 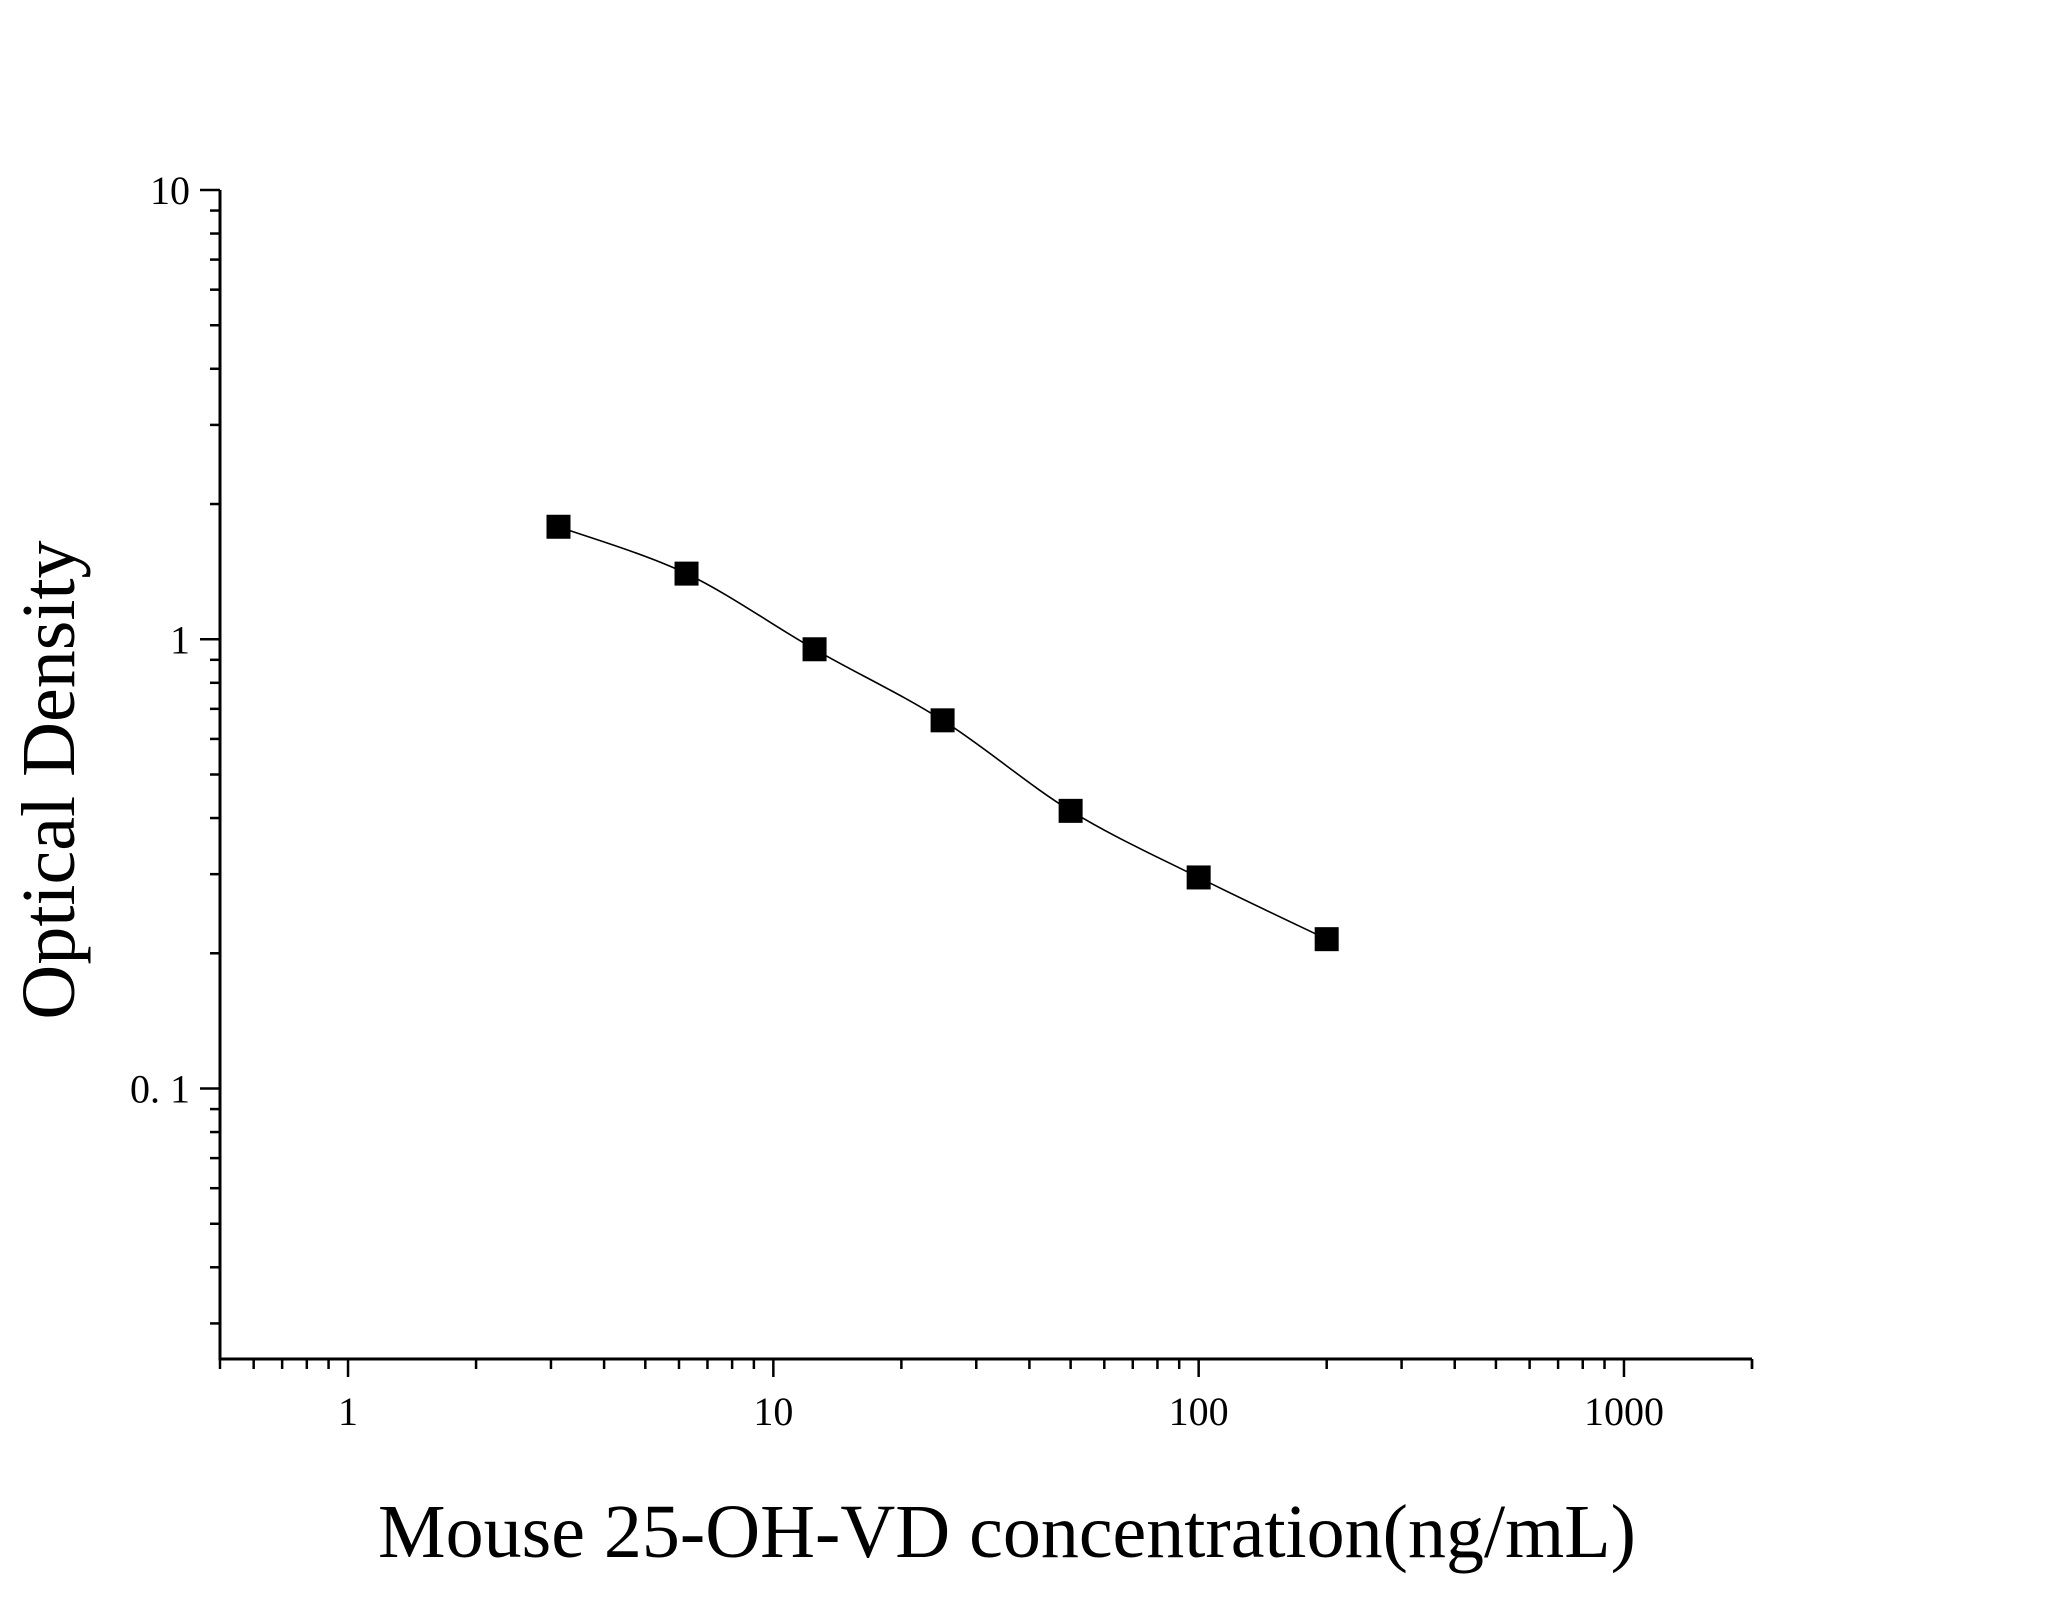 I want to click on y-tick-label: 0. 1, so click(x=160, y=1089).